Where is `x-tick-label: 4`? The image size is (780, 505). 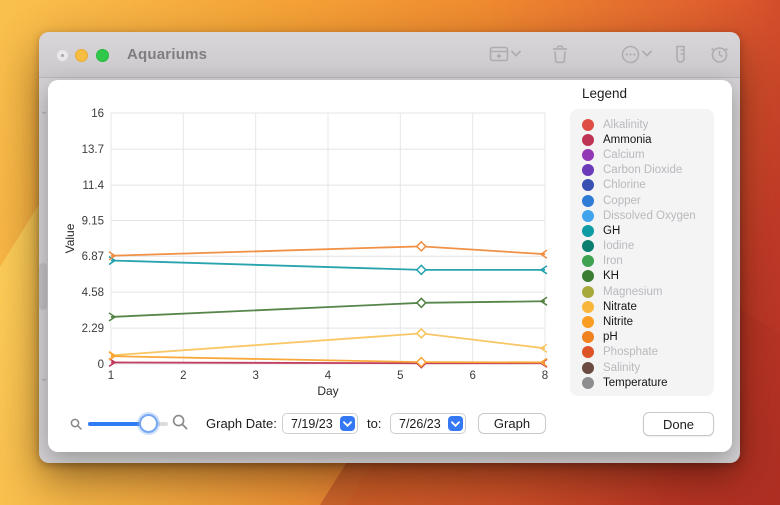
x-tick-label: 4 is located at coordinates (328, 376).